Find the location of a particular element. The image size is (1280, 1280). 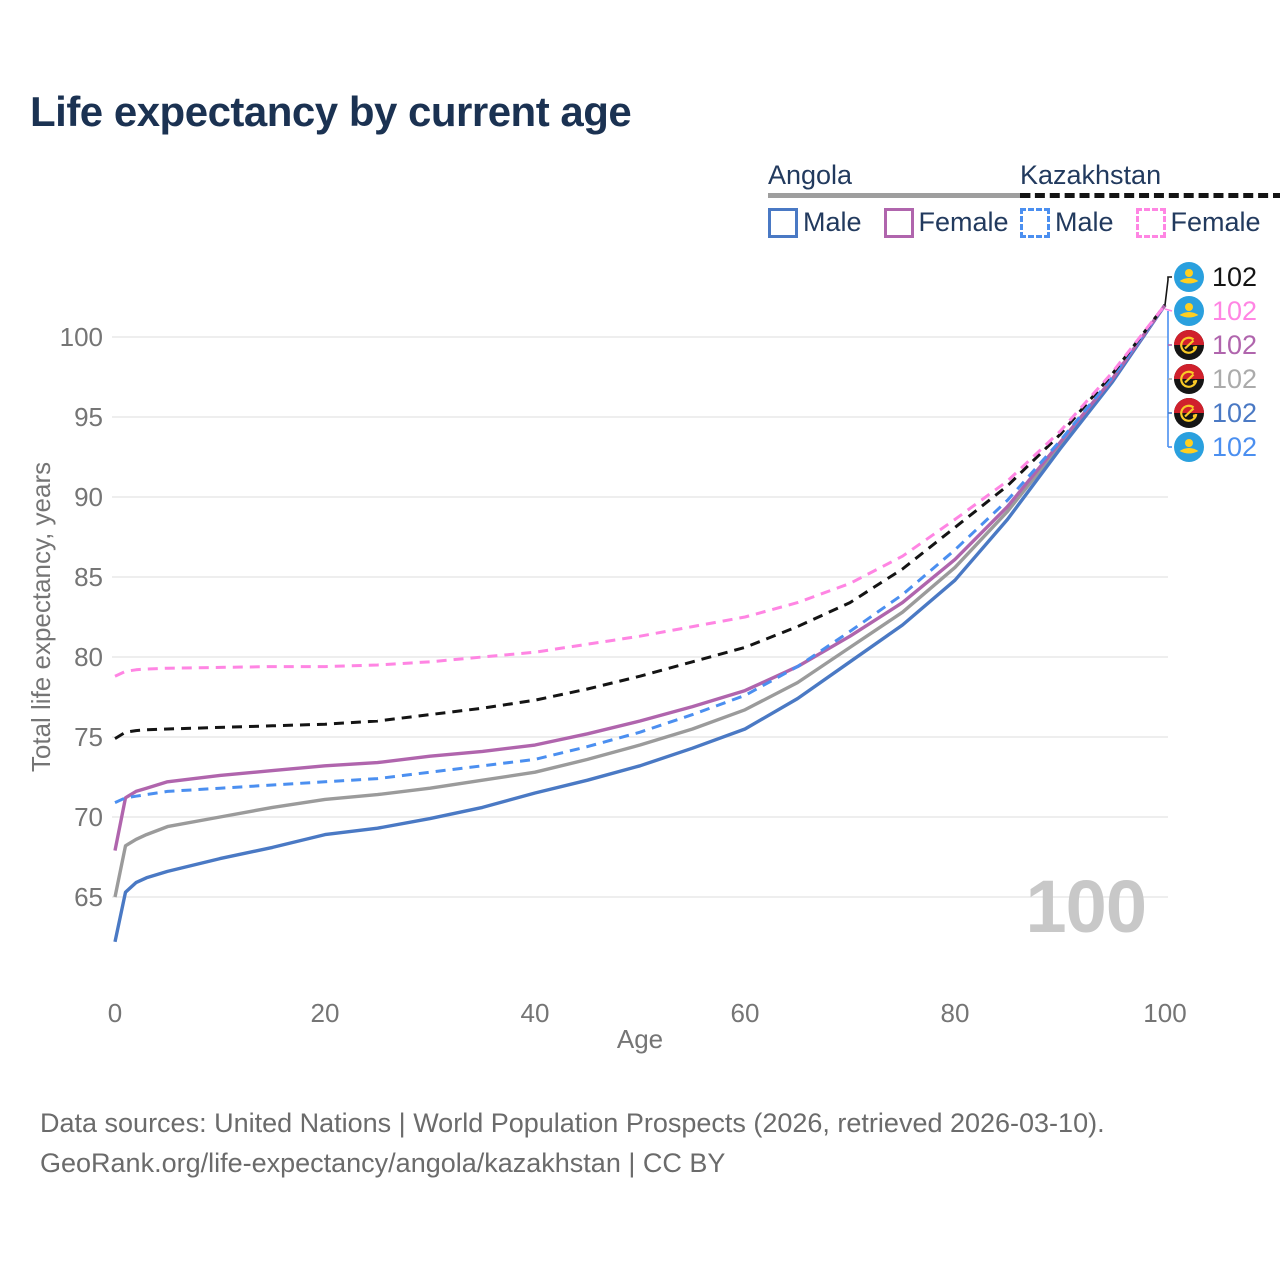

x-tick-label: 100 is located at coordinates (1164, 1013).